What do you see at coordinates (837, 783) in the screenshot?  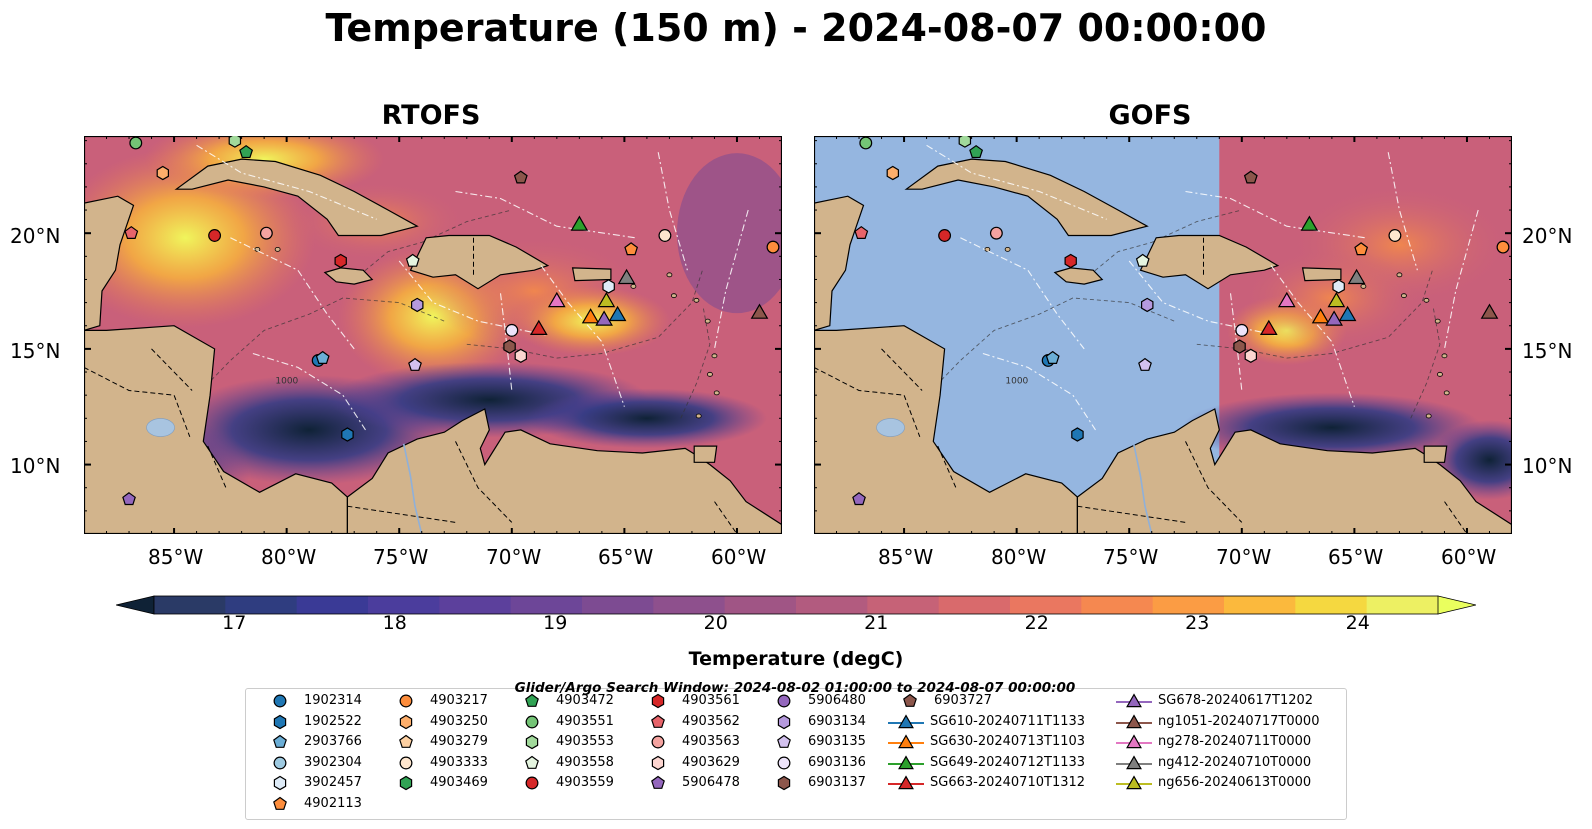 I see `legend-label: 6903137` at bounding box center [837, 783].